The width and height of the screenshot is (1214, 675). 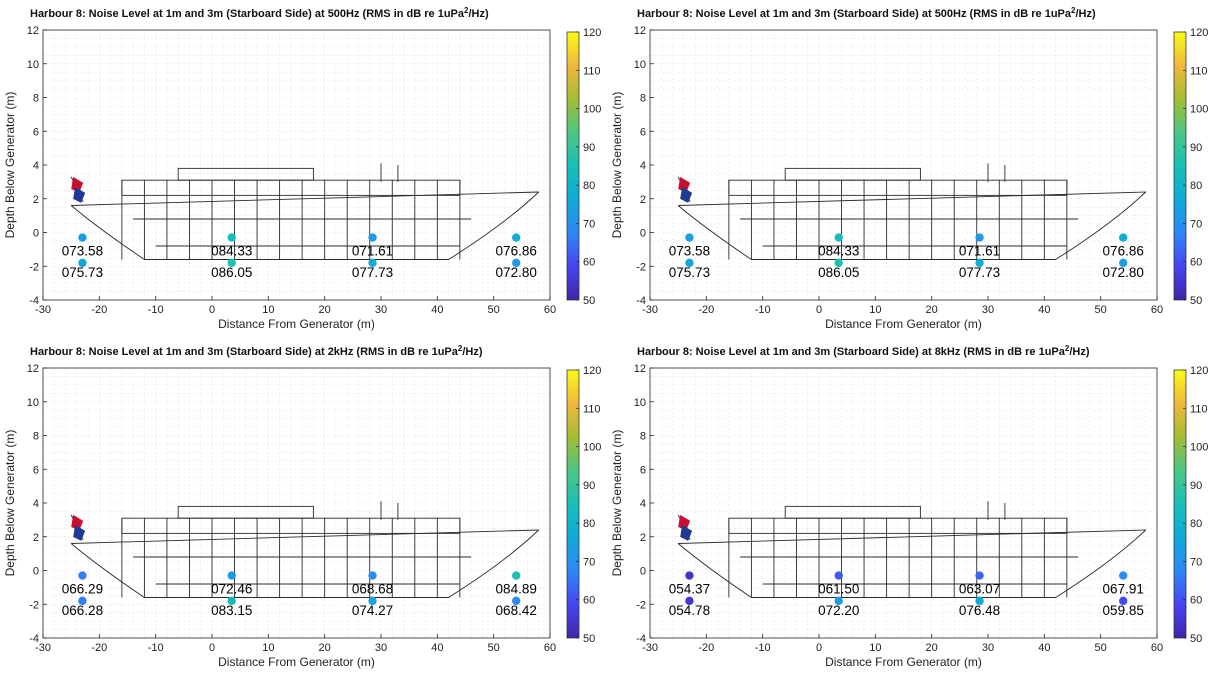 I want to click on colorbar-tick-label: 90, so click(x=1196, y=148).